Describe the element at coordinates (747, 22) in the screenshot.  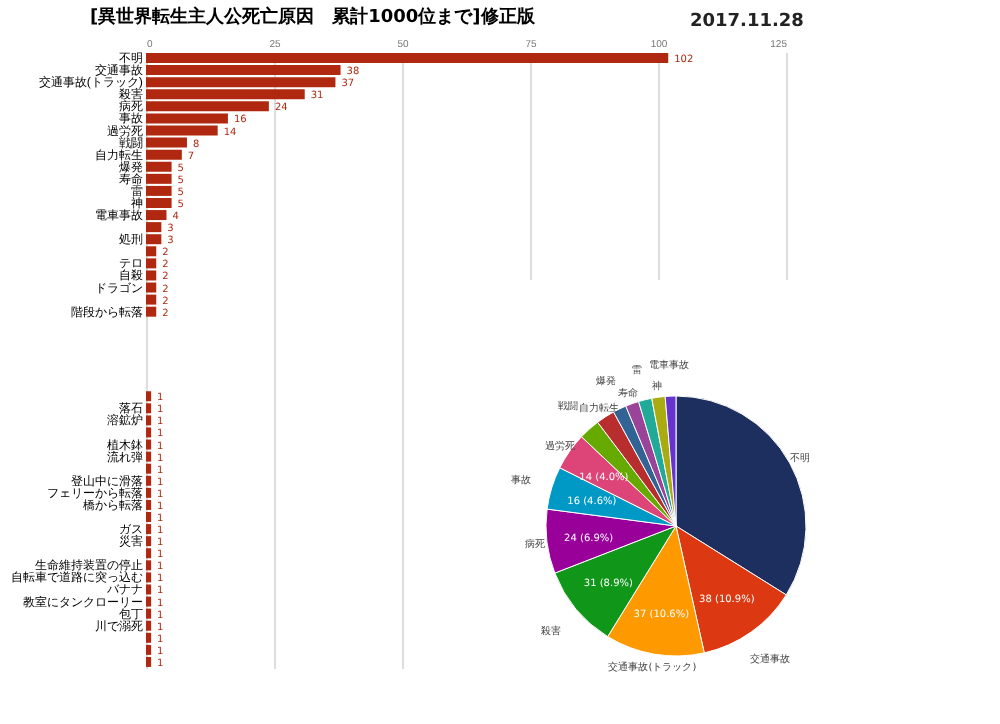
I see `text: 2017.11.28` at that location.